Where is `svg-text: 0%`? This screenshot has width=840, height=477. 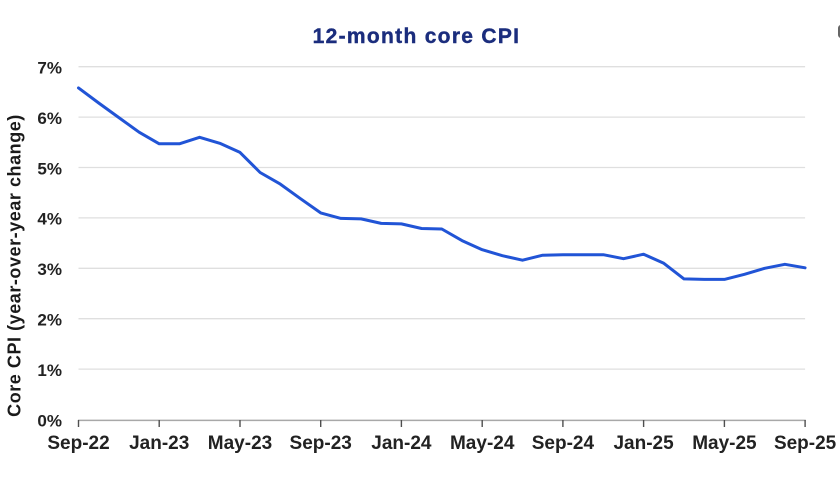 svg-text: 0% is located at coordinates (49, 420).